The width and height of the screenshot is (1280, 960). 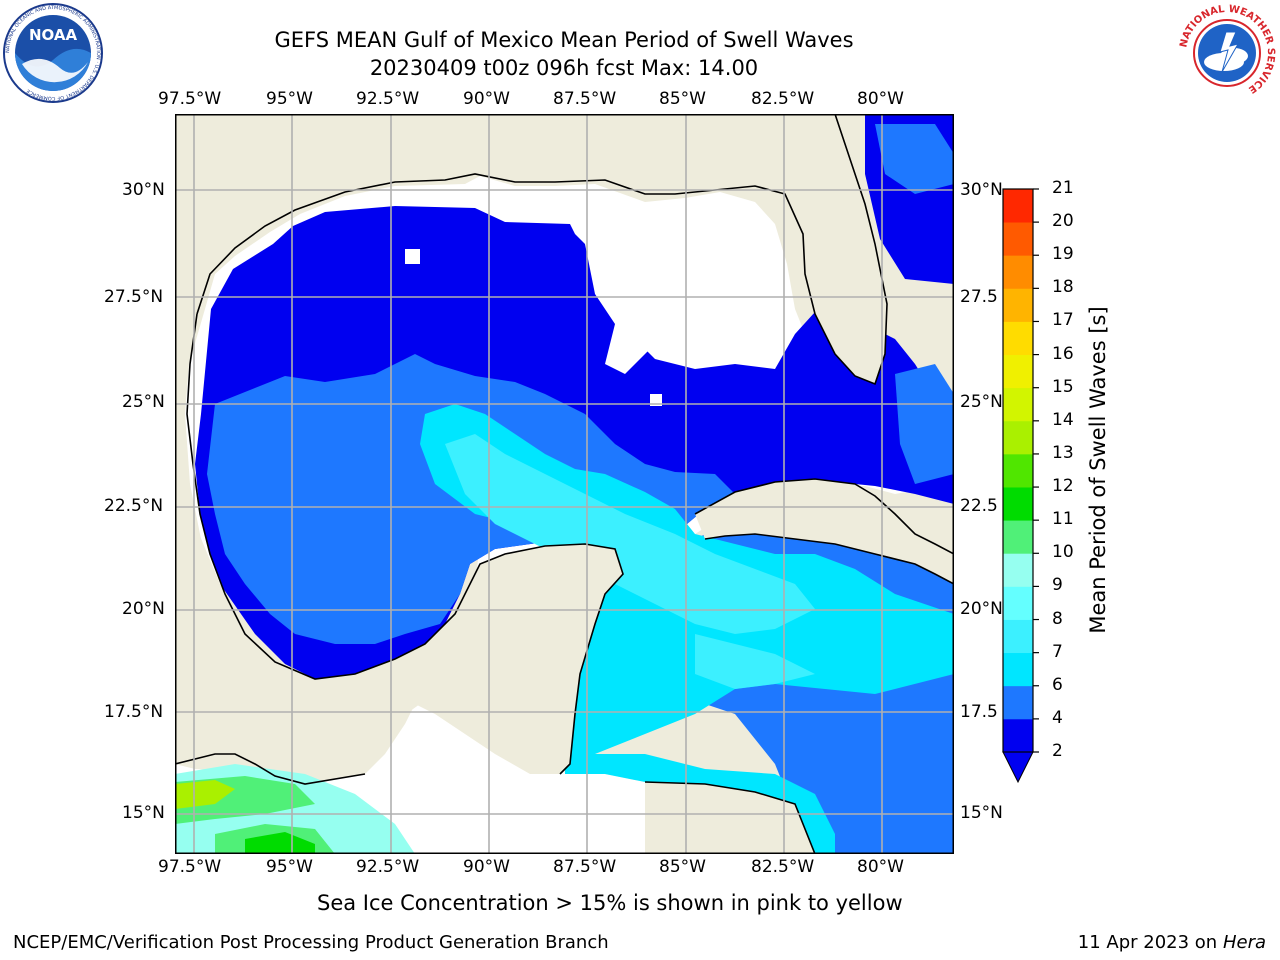 I want to click on lon-label-bottom: 92.5°W, so click(x=388, y=867).